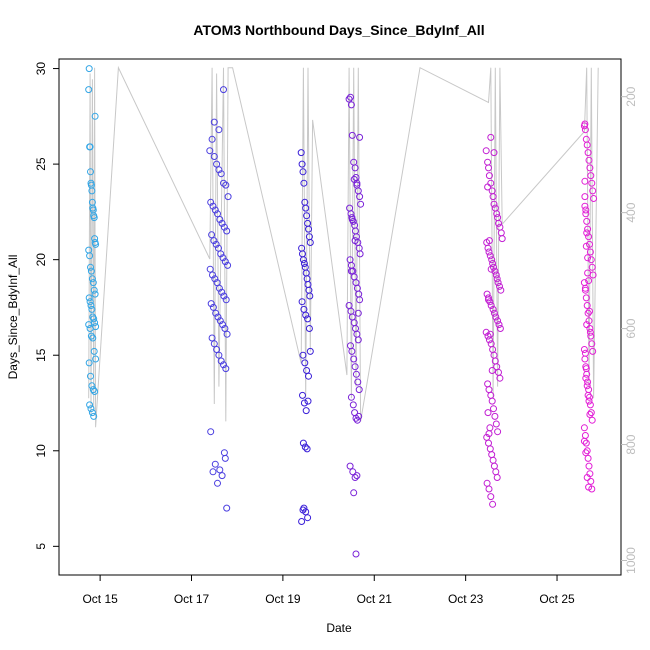 The image size is (650, 650). Describe the element at coordinates (631, 212) in the screenshot. I see `right-y-tick-label: 400` at that location.